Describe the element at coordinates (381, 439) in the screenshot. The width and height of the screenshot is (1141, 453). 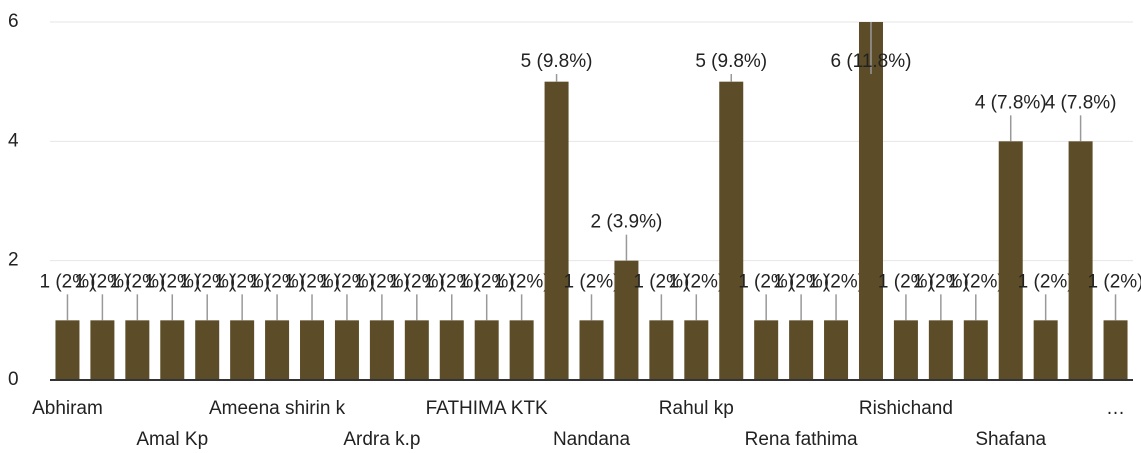
I see `x-tick-label: Ardra k.p` at that location.